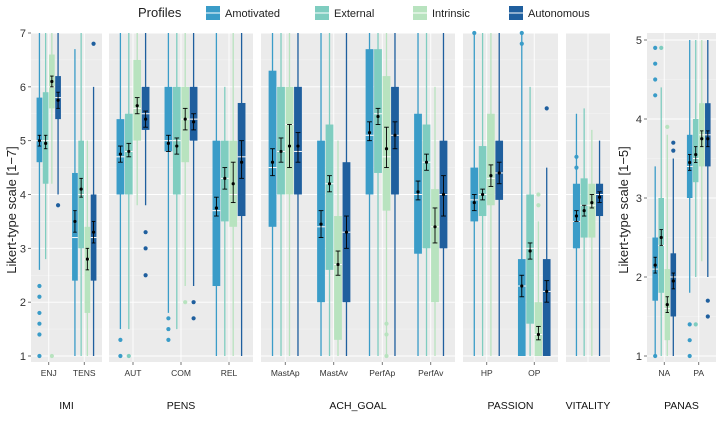 This screenshot has width=720, height=421. I want to click on y-tick-label: 7, so click(23, 34).